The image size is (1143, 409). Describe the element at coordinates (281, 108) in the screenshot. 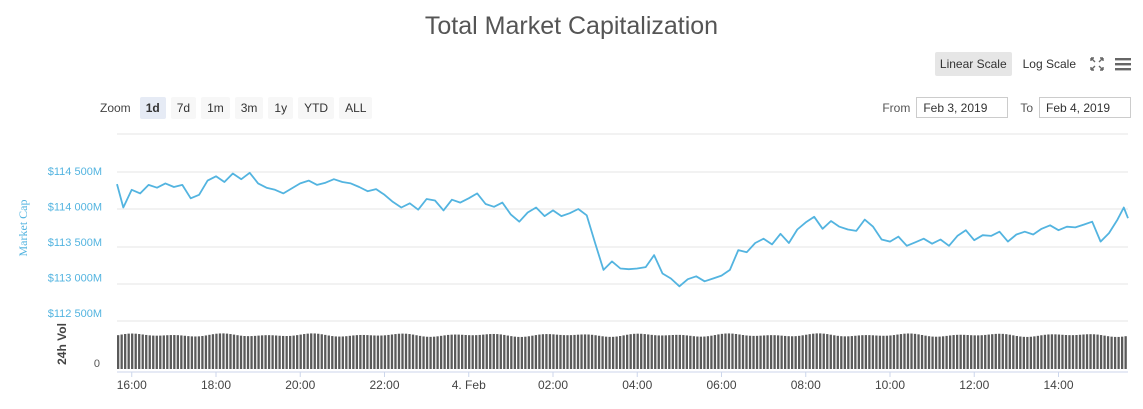

I see `zoom-1y-button: 1y` at that location.